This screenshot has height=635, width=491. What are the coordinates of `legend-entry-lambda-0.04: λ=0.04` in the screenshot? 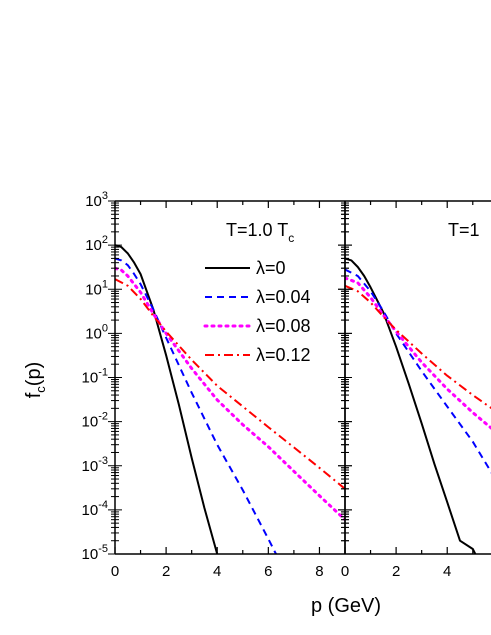 It's located at (258, 297).